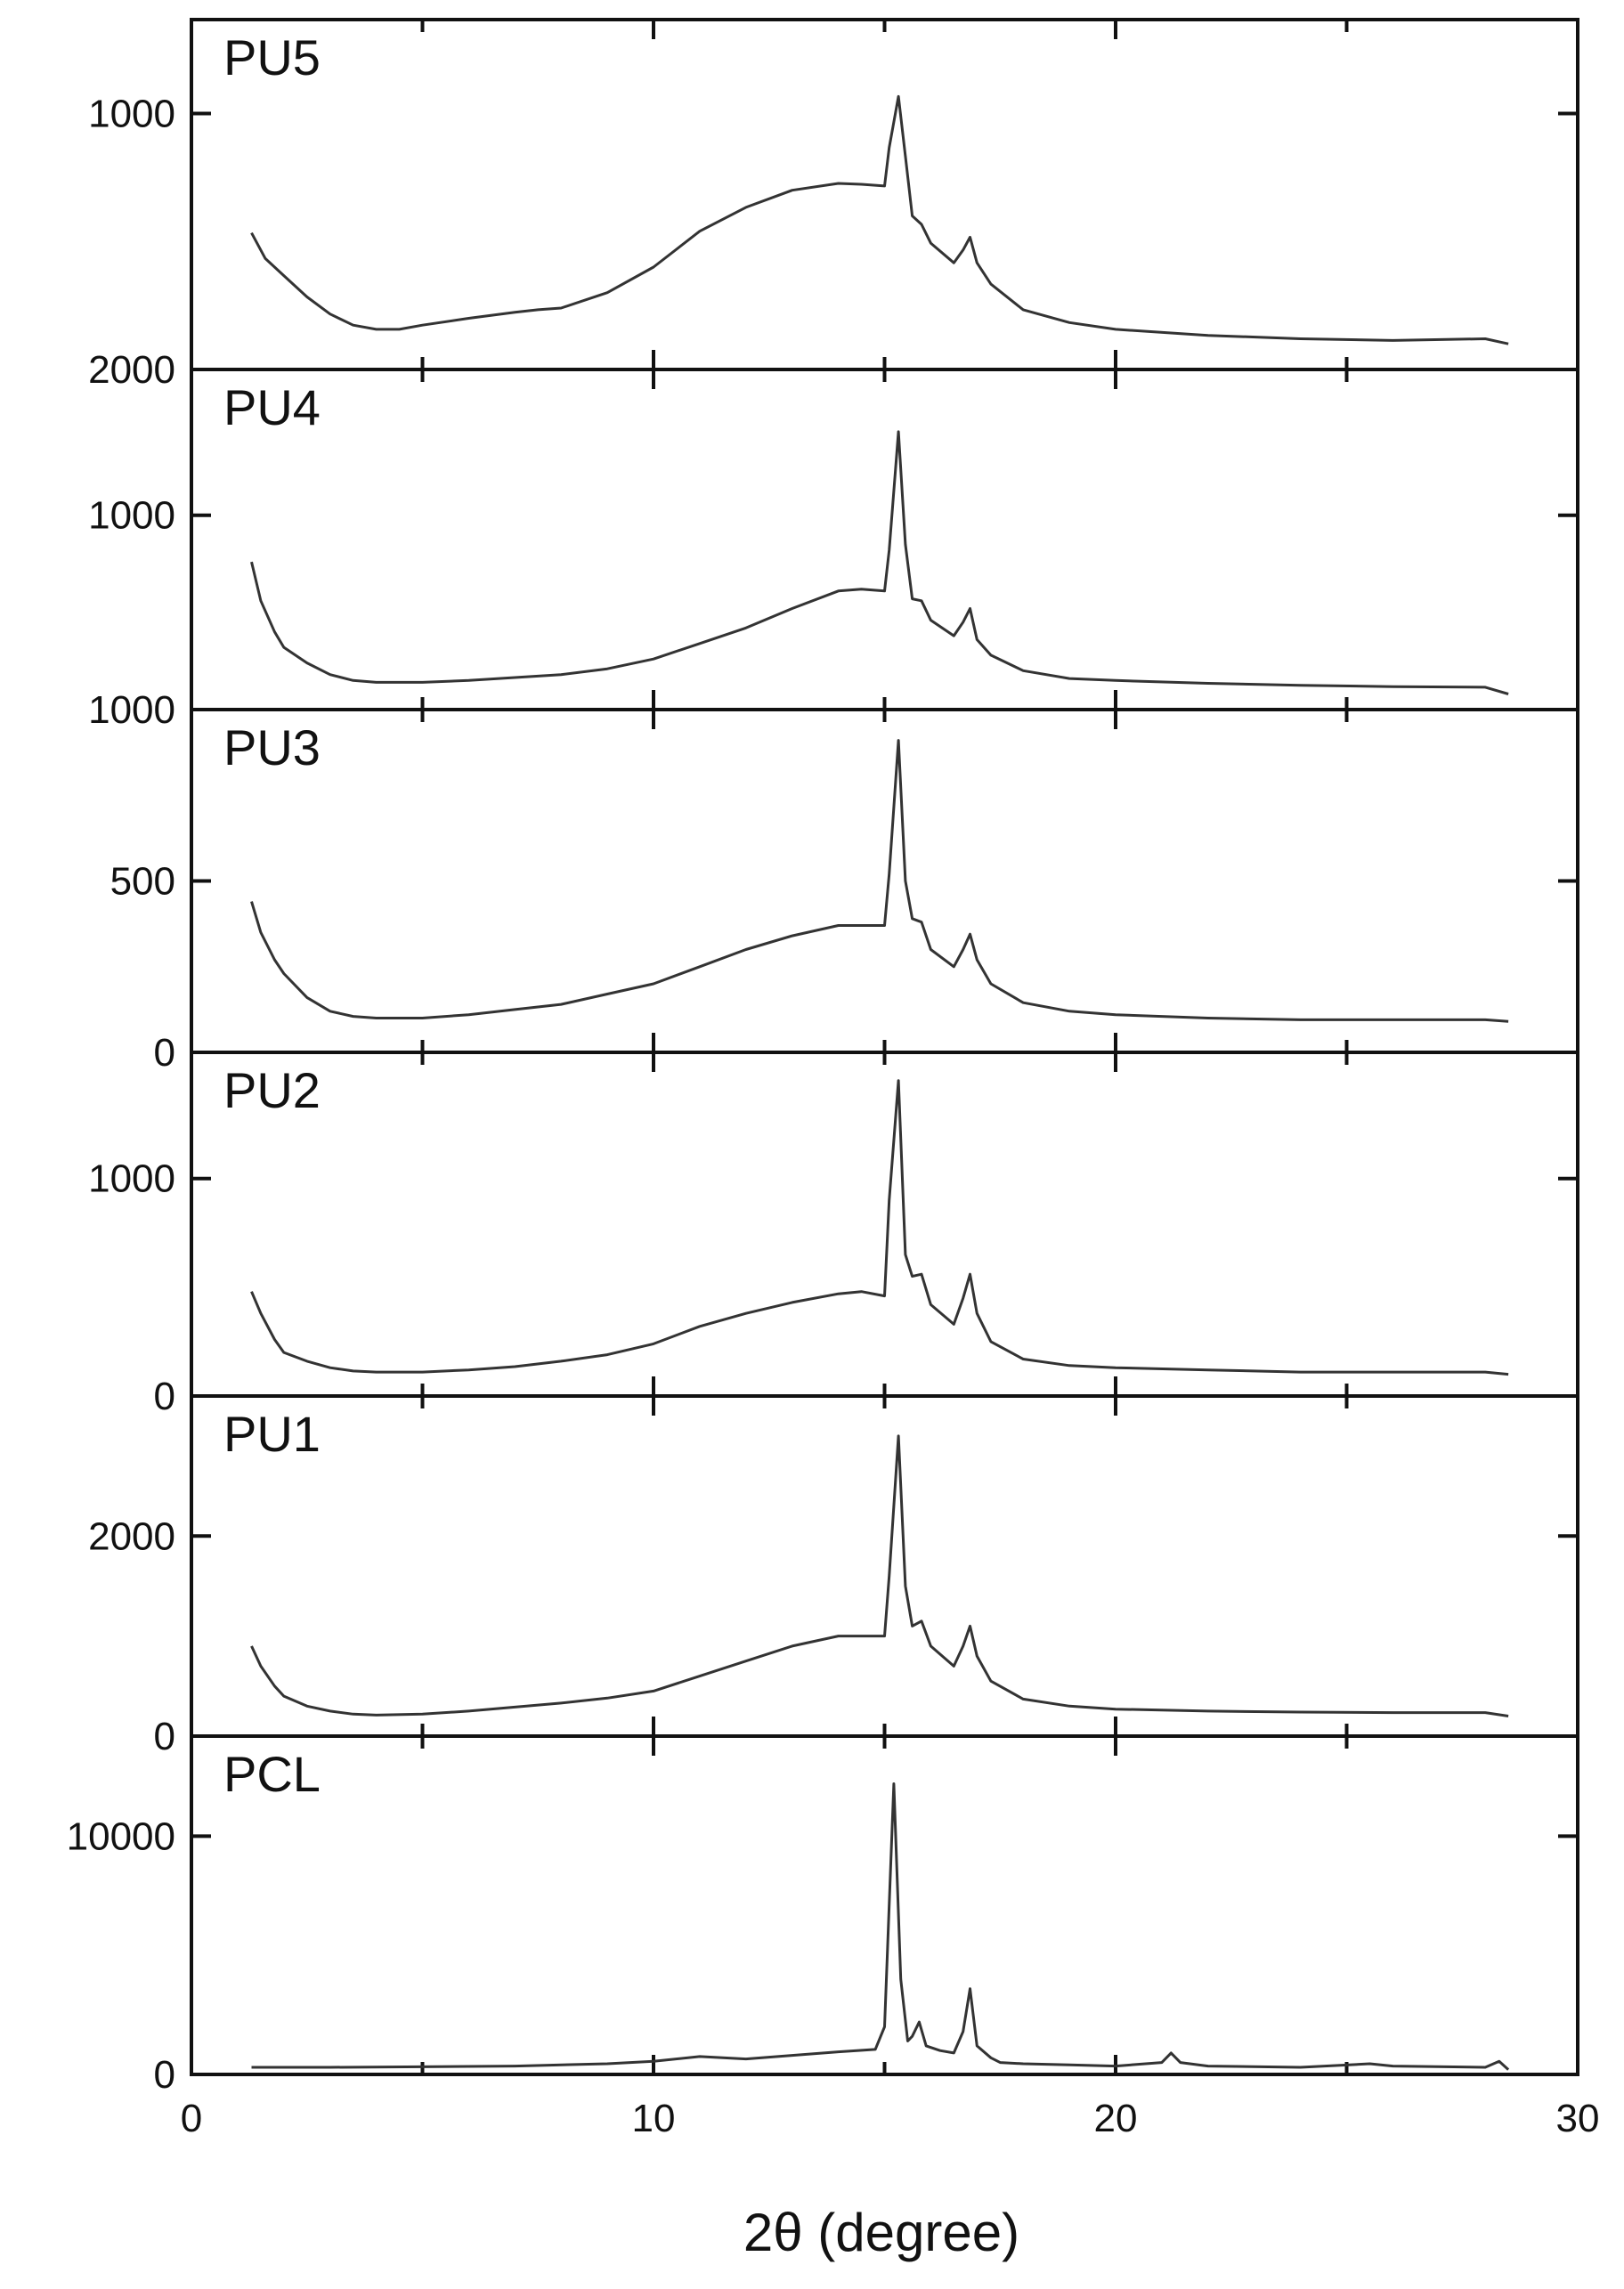 Image resolution: width=1624 pixels, height=2289 pixels. I want to click on panel-pu1: 2000 0 PU1, so click(833, 1577).